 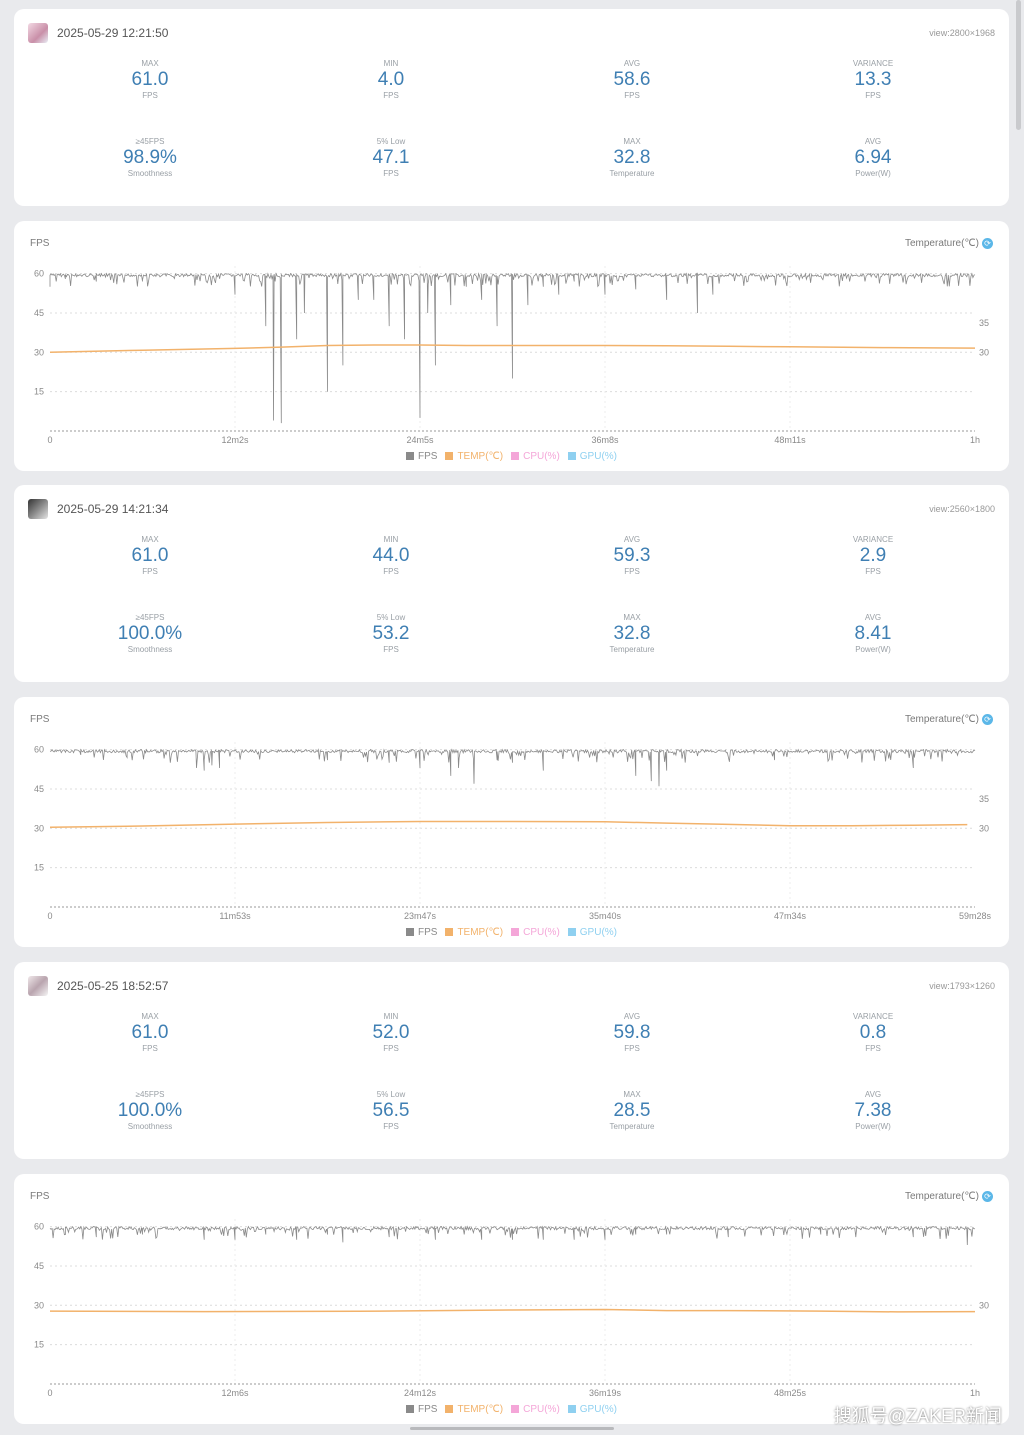 I want to click on stat-label: AVG, so click(x=632, y=1016).